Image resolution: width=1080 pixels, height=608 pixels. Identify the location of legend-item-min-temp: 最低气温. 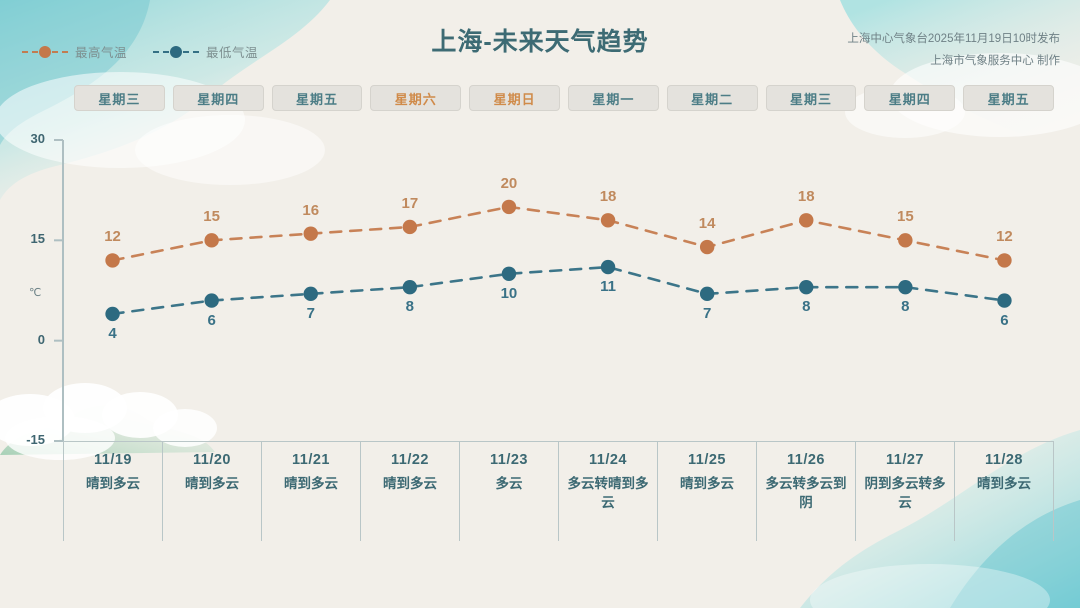
(205, 51).